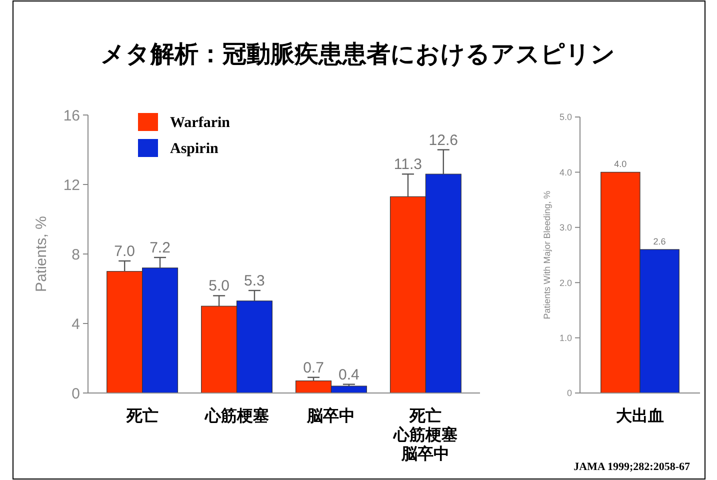  What do you see at coordinates (565, 117) in the screenshot?
I see `y-tick-label: 5.0` at bounding box center [565, 117].